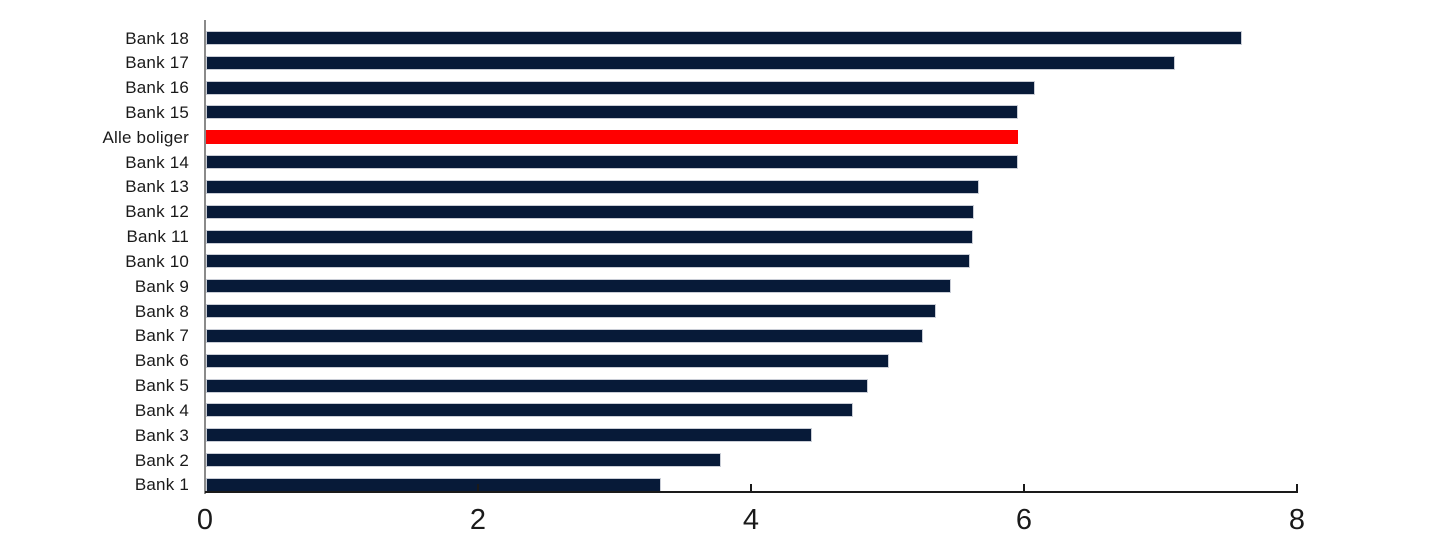 The height and width of the screenshot is (552, 1445). What do you see at coordinates (205, 257) in the screenshot?
I see `y-axis-line` at bounding box center [205, 257].